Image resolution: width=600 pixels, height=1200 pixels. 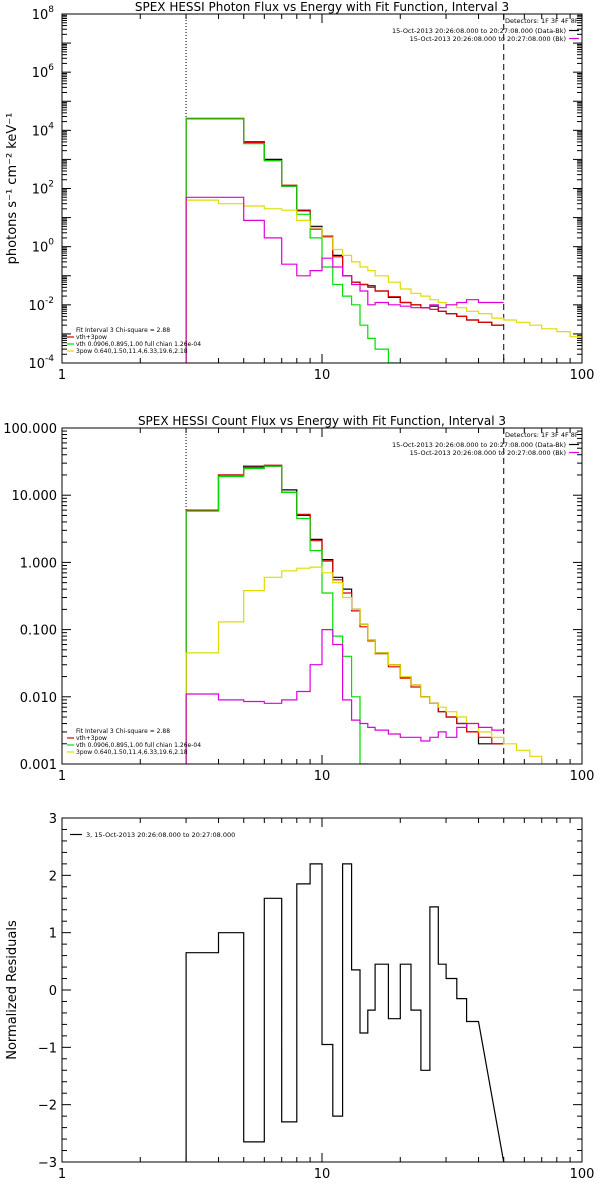 What do you see at coordinates (51, 126) in the screenshot?
I see `y-tick-exponent: 4` at bounding box center [51, 126].